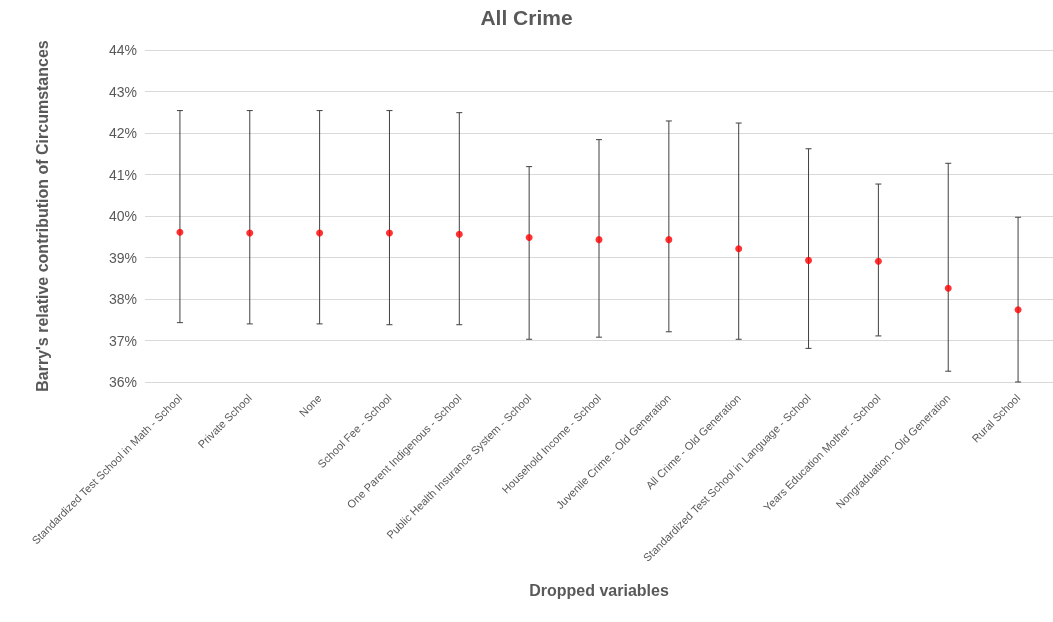 The image size is (1053, 622). Describe the element at coordinates (526, 17) in the screenshot. I see `chart-title: All Crime` at that location.